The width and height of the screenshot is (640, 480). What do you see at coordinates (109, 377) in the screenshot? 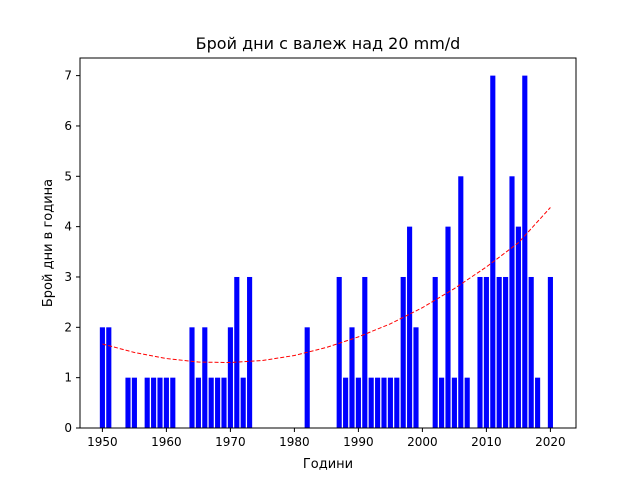
I see `bar-1951` at bounding box center [109, 377].